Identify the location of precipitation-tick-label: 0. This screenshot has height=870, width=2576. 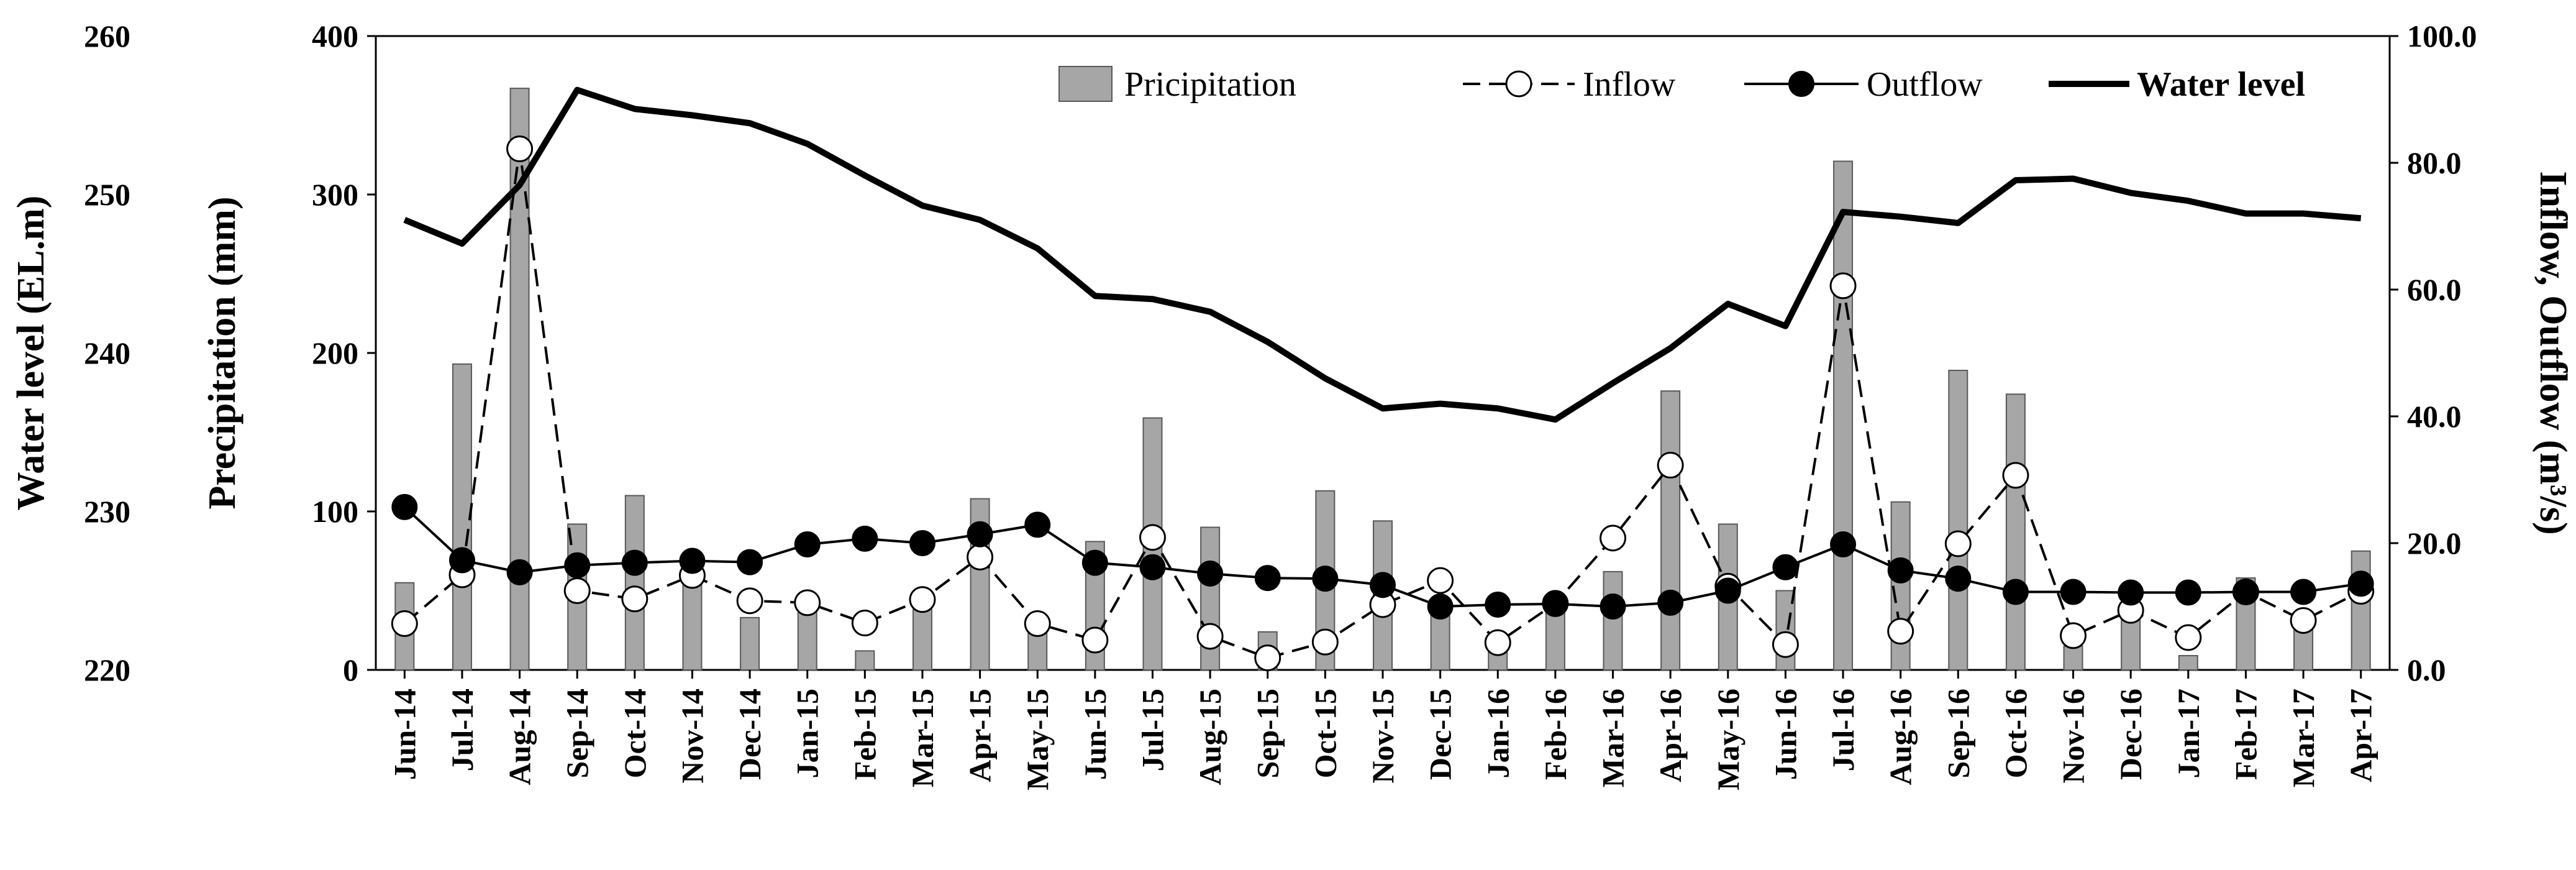
(350, 669).